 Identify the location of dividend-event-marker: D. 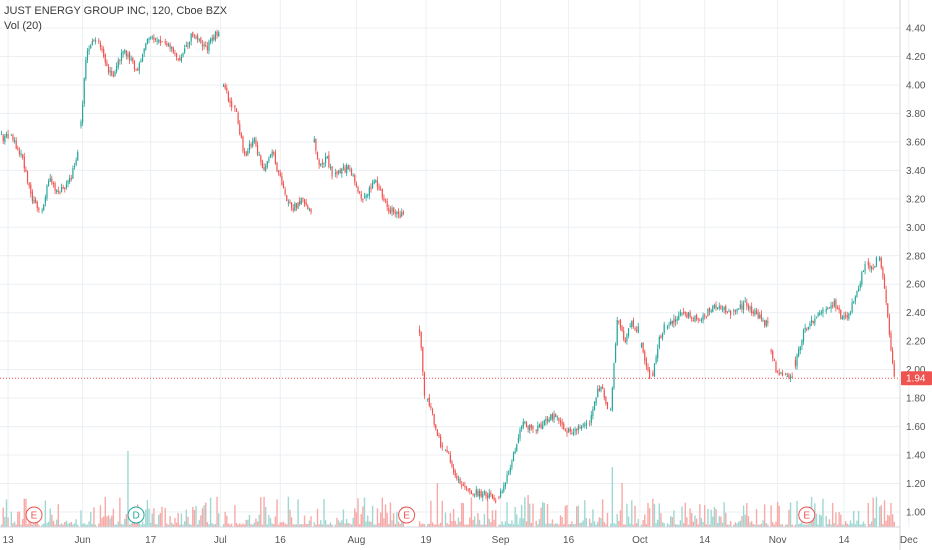
(136, 515).